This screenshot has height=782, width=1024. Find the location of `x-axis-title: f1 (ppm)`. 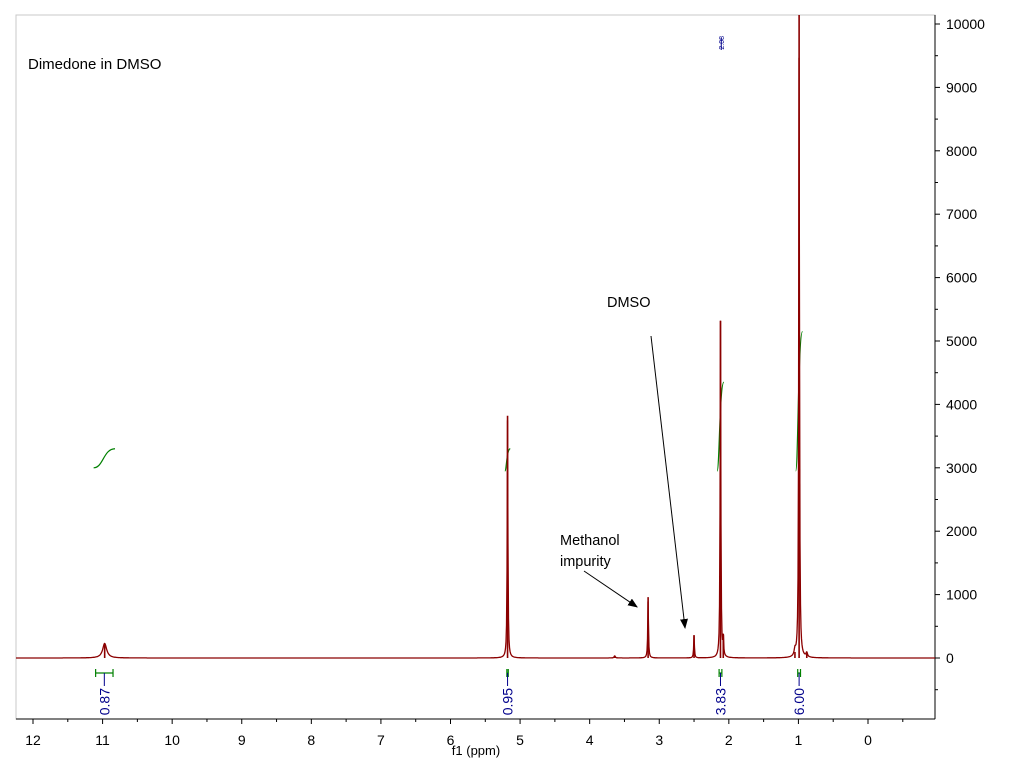

x-axis-title: f1 (ppm) is located at coordinates (476, 750).